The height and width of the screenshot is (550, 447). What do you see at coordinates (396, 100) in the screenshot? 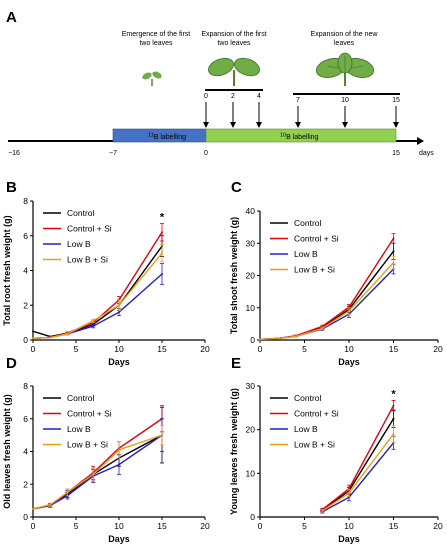
I see `arrow-day-label: 15` at bounding box center [396, 100].